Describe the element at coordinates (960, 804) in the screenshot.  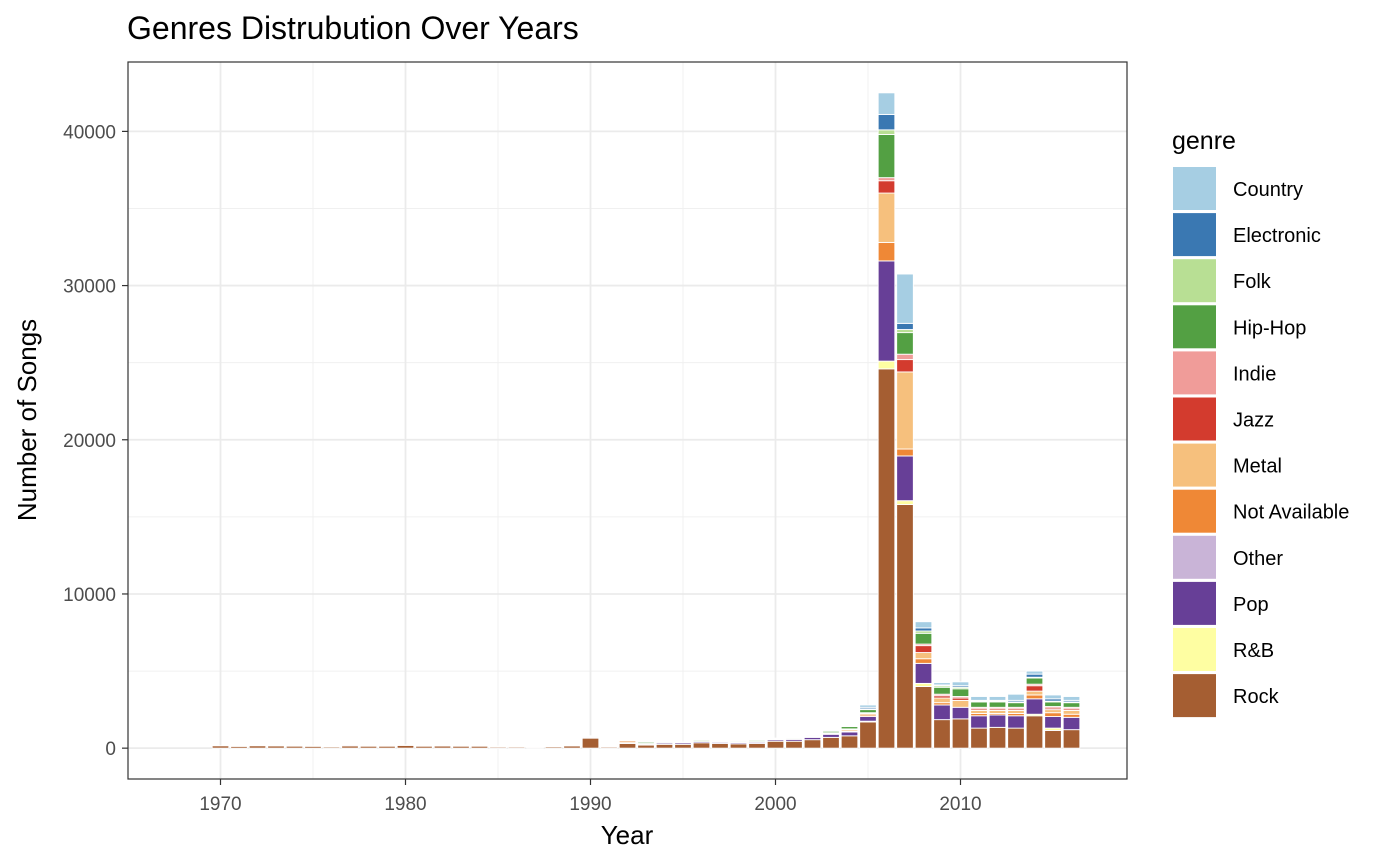
I see `x-tick-label: 2010` at that location.